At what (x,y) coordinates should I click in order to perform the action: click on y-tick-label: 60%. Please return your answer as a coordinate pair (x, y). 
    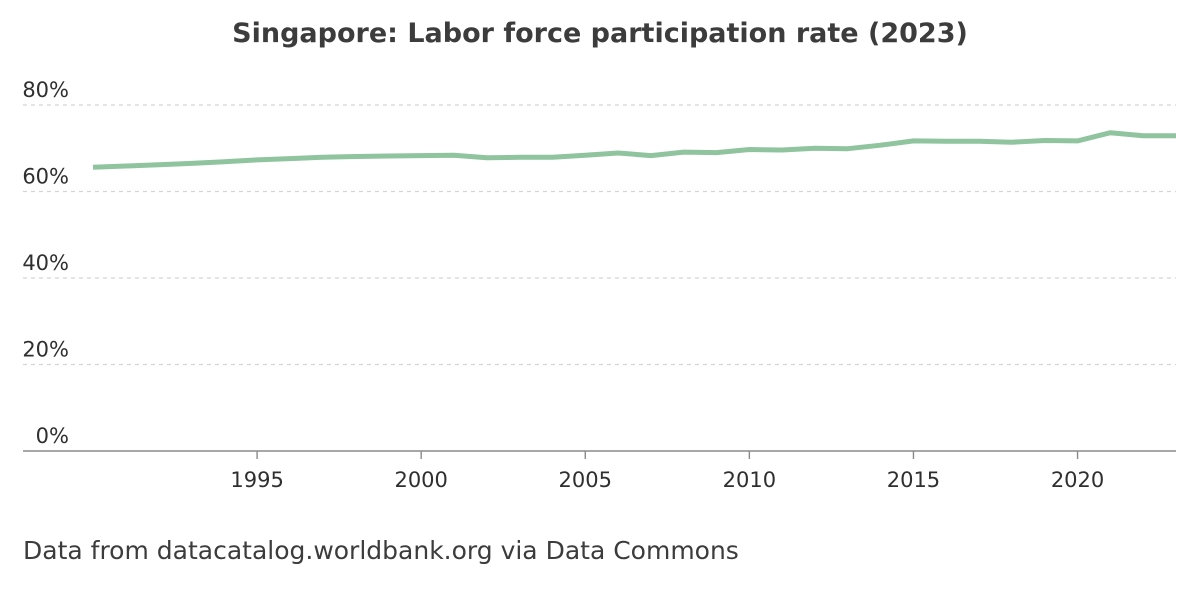
    Looking at the image, I should click on (45, 177).